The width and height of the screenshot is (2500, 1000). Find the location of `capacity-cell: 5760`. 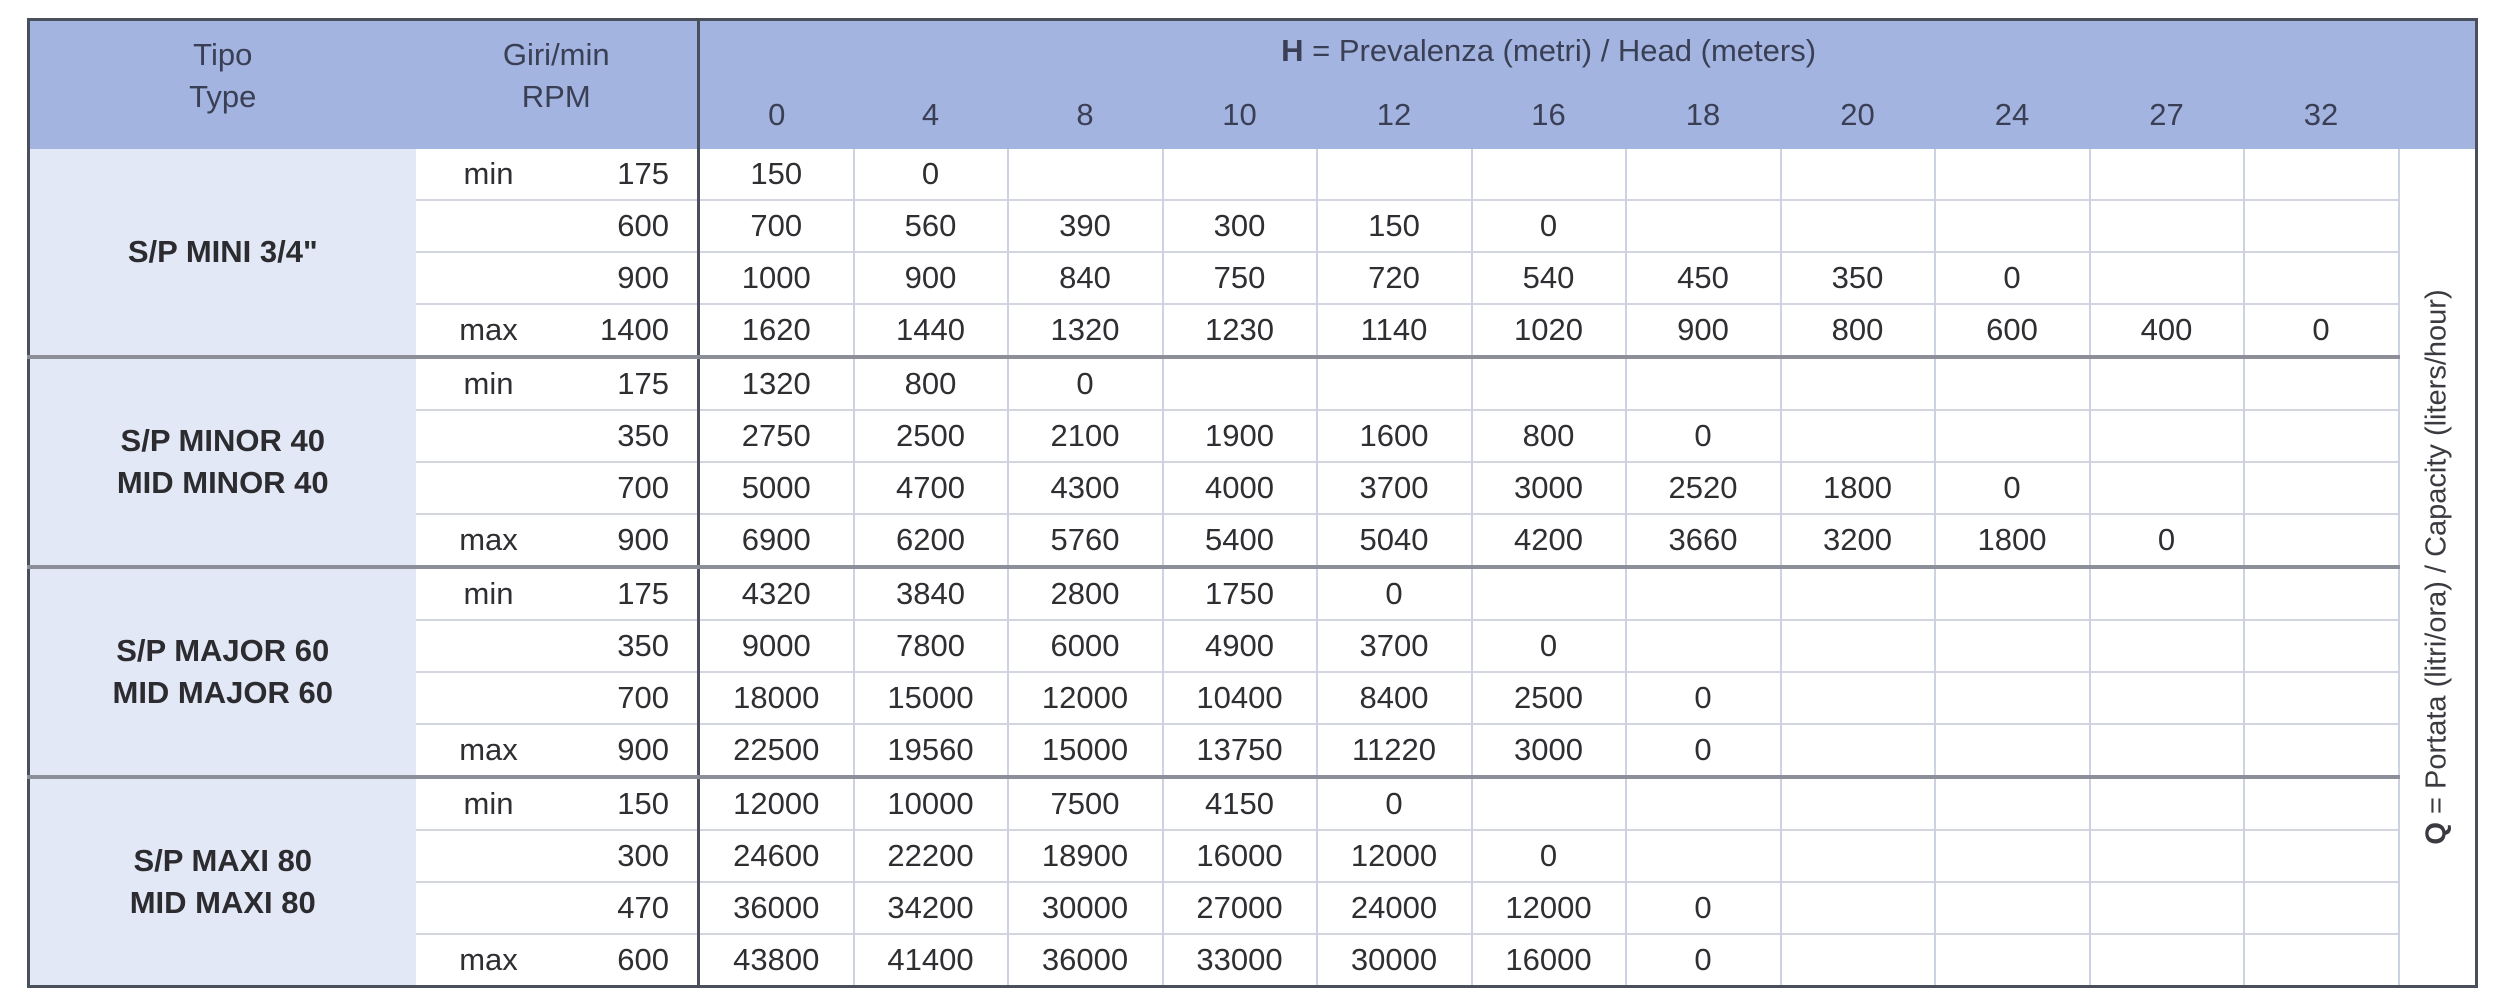

capacity-cell: 5760 is located at coordinates (1084, 539).